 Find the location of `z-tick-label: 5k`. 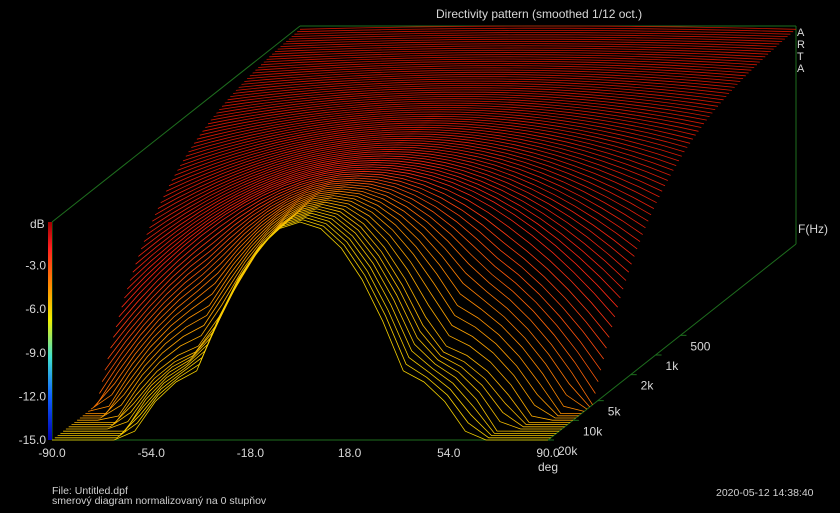

z-tick-label: 5k is located at coordinates (615, 412).